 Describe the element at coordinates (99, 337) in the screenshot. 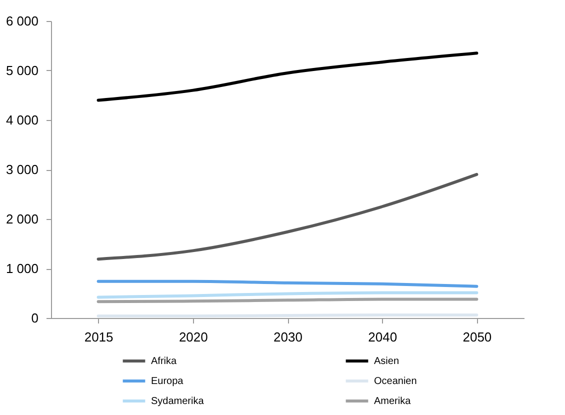

I see `x-tick-label: 2015` at that location.